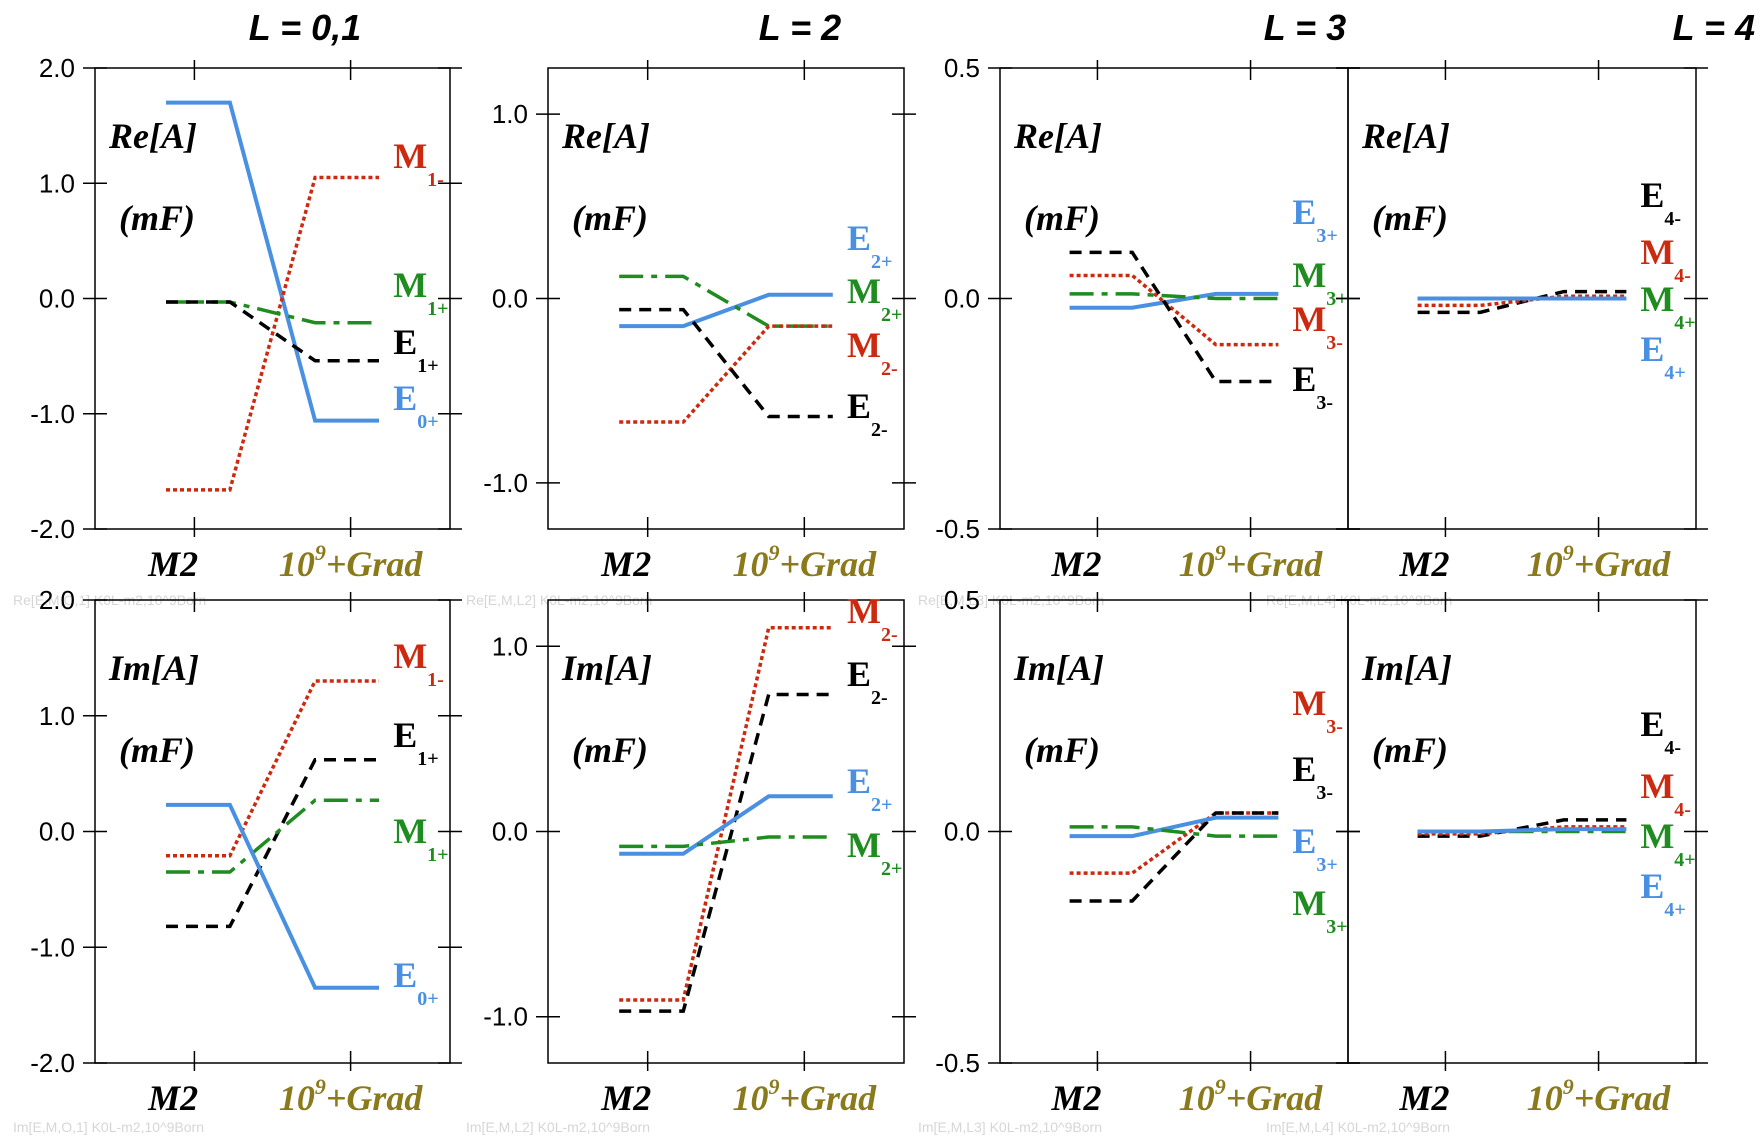 The image size is (1762, 1139). What do you see at coordinates (1312, 776) in the screenshot?
I see `series-label-e3minus: E3-` at bounding box center [1312, 776].